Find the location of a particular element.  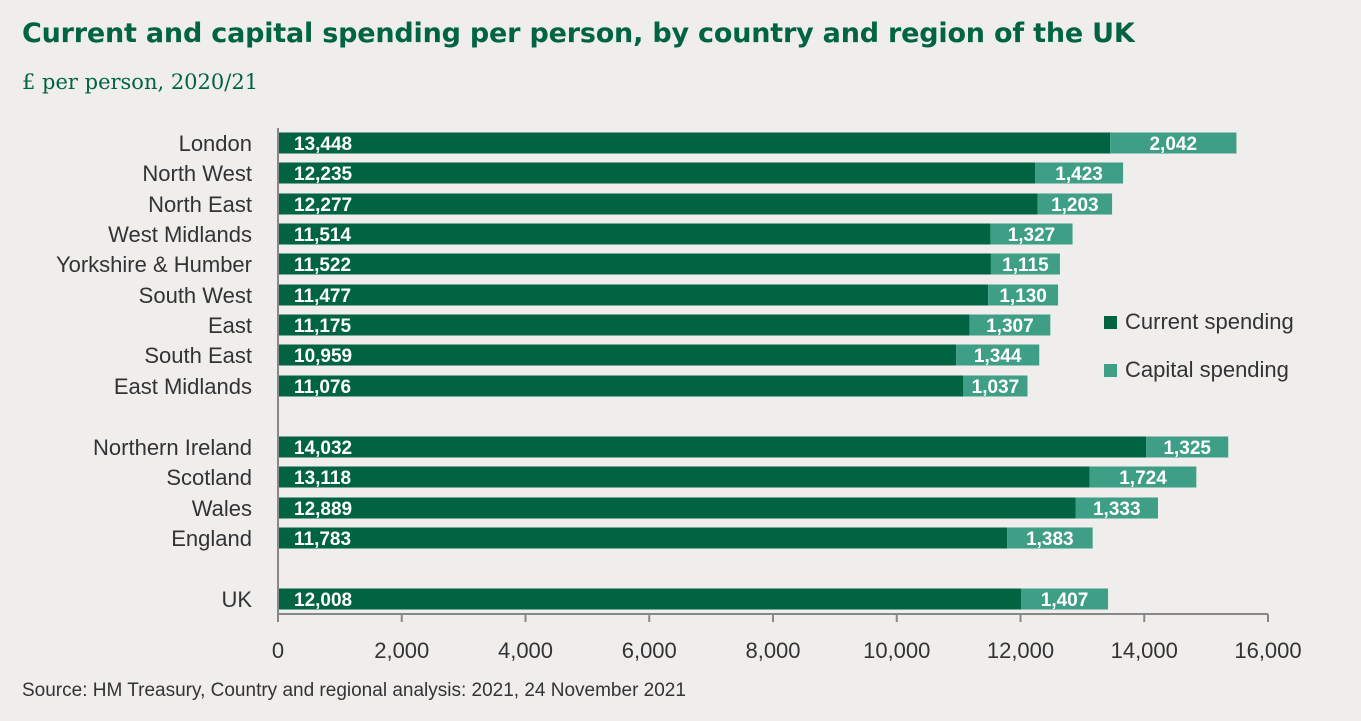

bar-capital-east is located at coordinates (1010, 325).